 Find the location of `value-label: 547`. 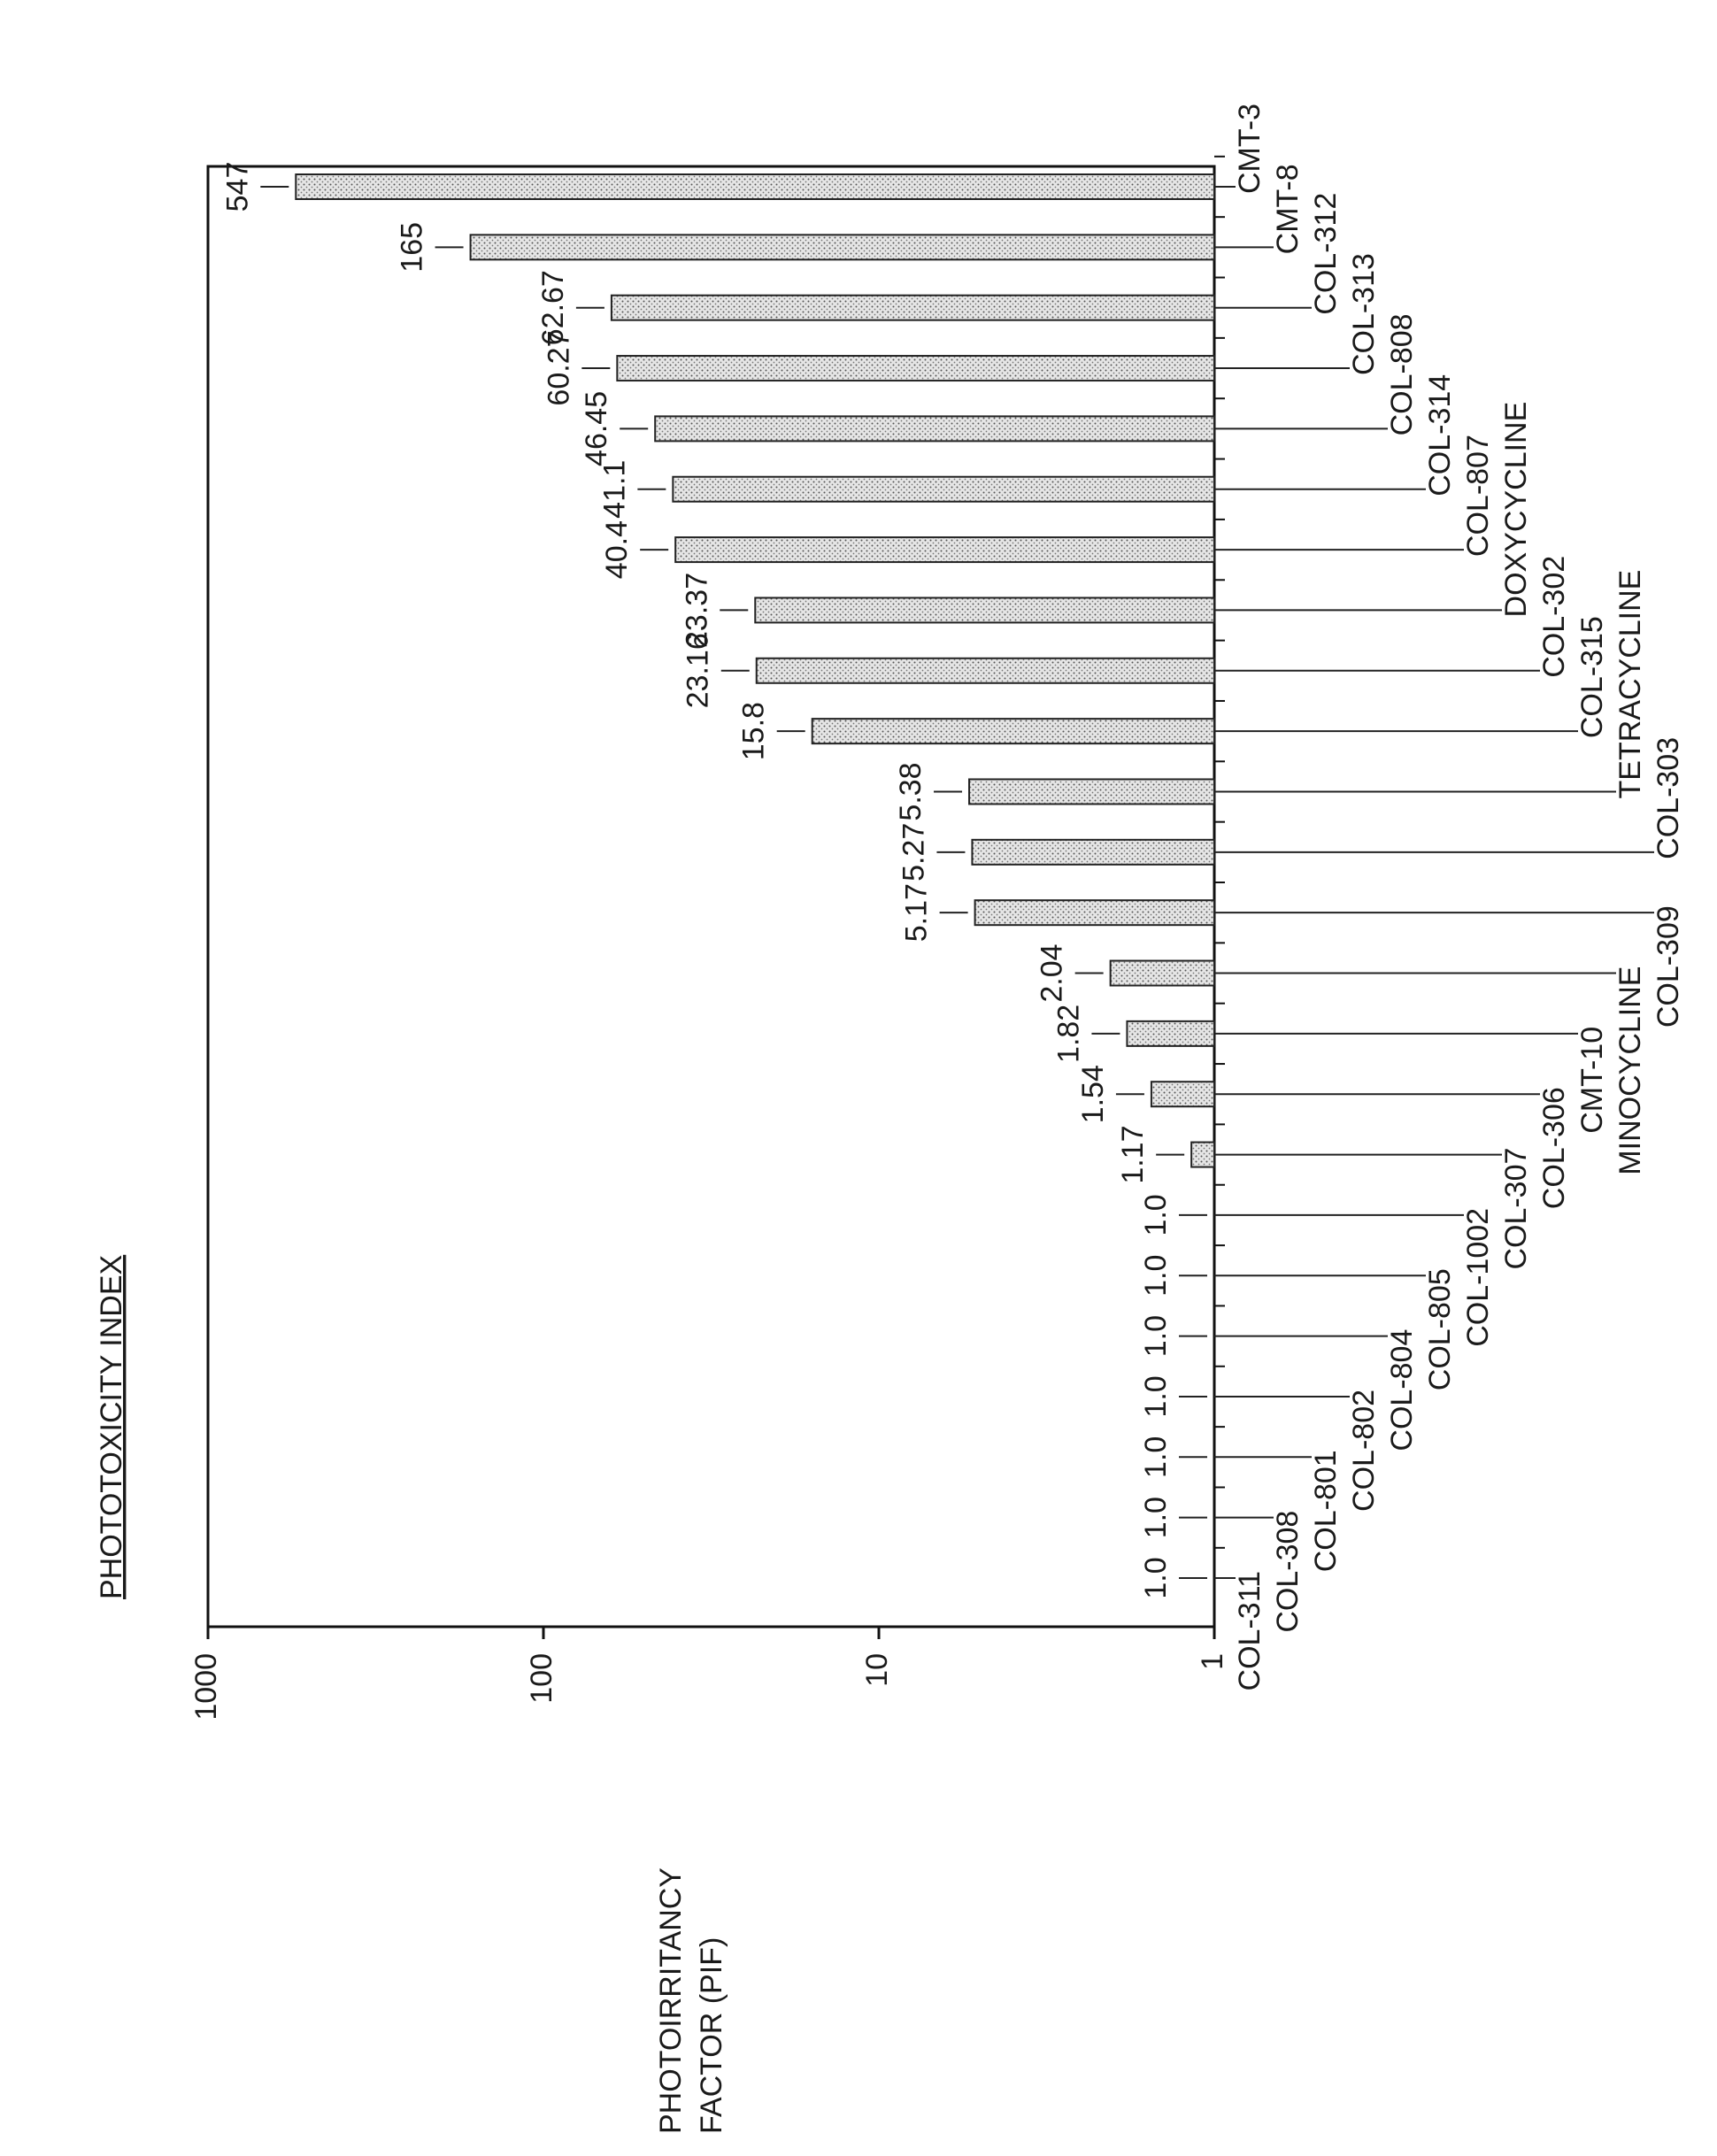

value-label: 547 is located at coordinates (237, 187).